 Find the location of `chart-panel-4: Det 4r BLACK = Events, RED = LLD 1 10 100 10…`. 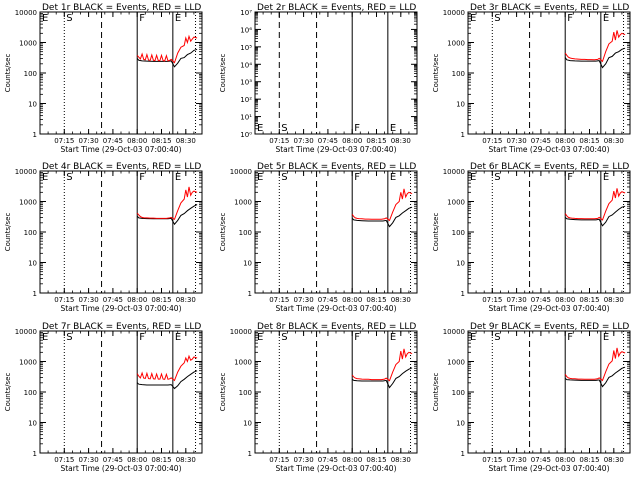

chart-panel-4: Det 4r BLACK = Events, RED = LLD 1 10 100 10… is located at coordinates (103, 237).